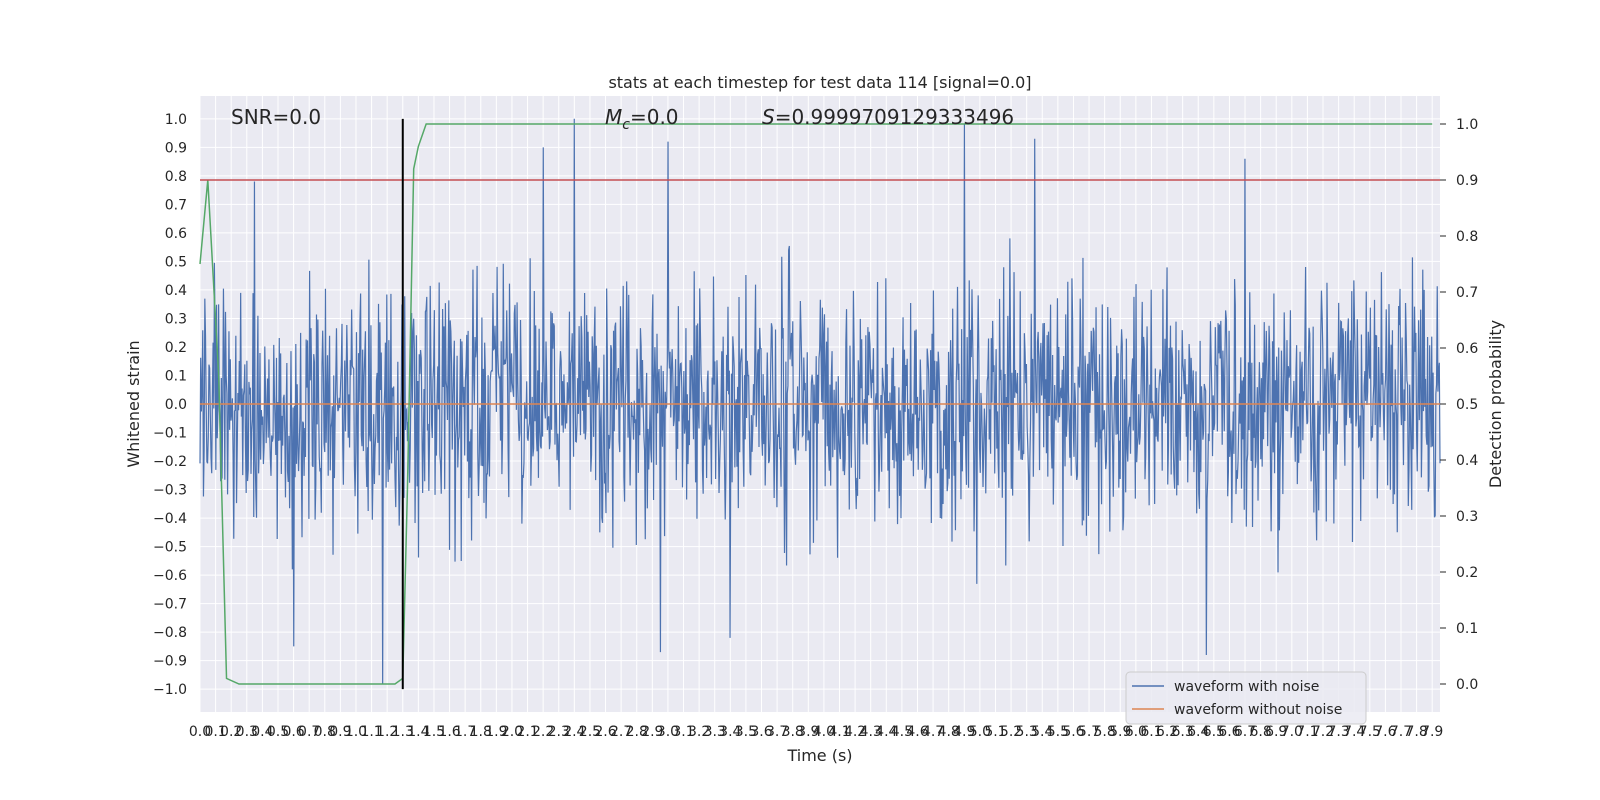 The image size is (1600, 800). I want to click on x-tick-label: 6.3, so click(1183, 732).